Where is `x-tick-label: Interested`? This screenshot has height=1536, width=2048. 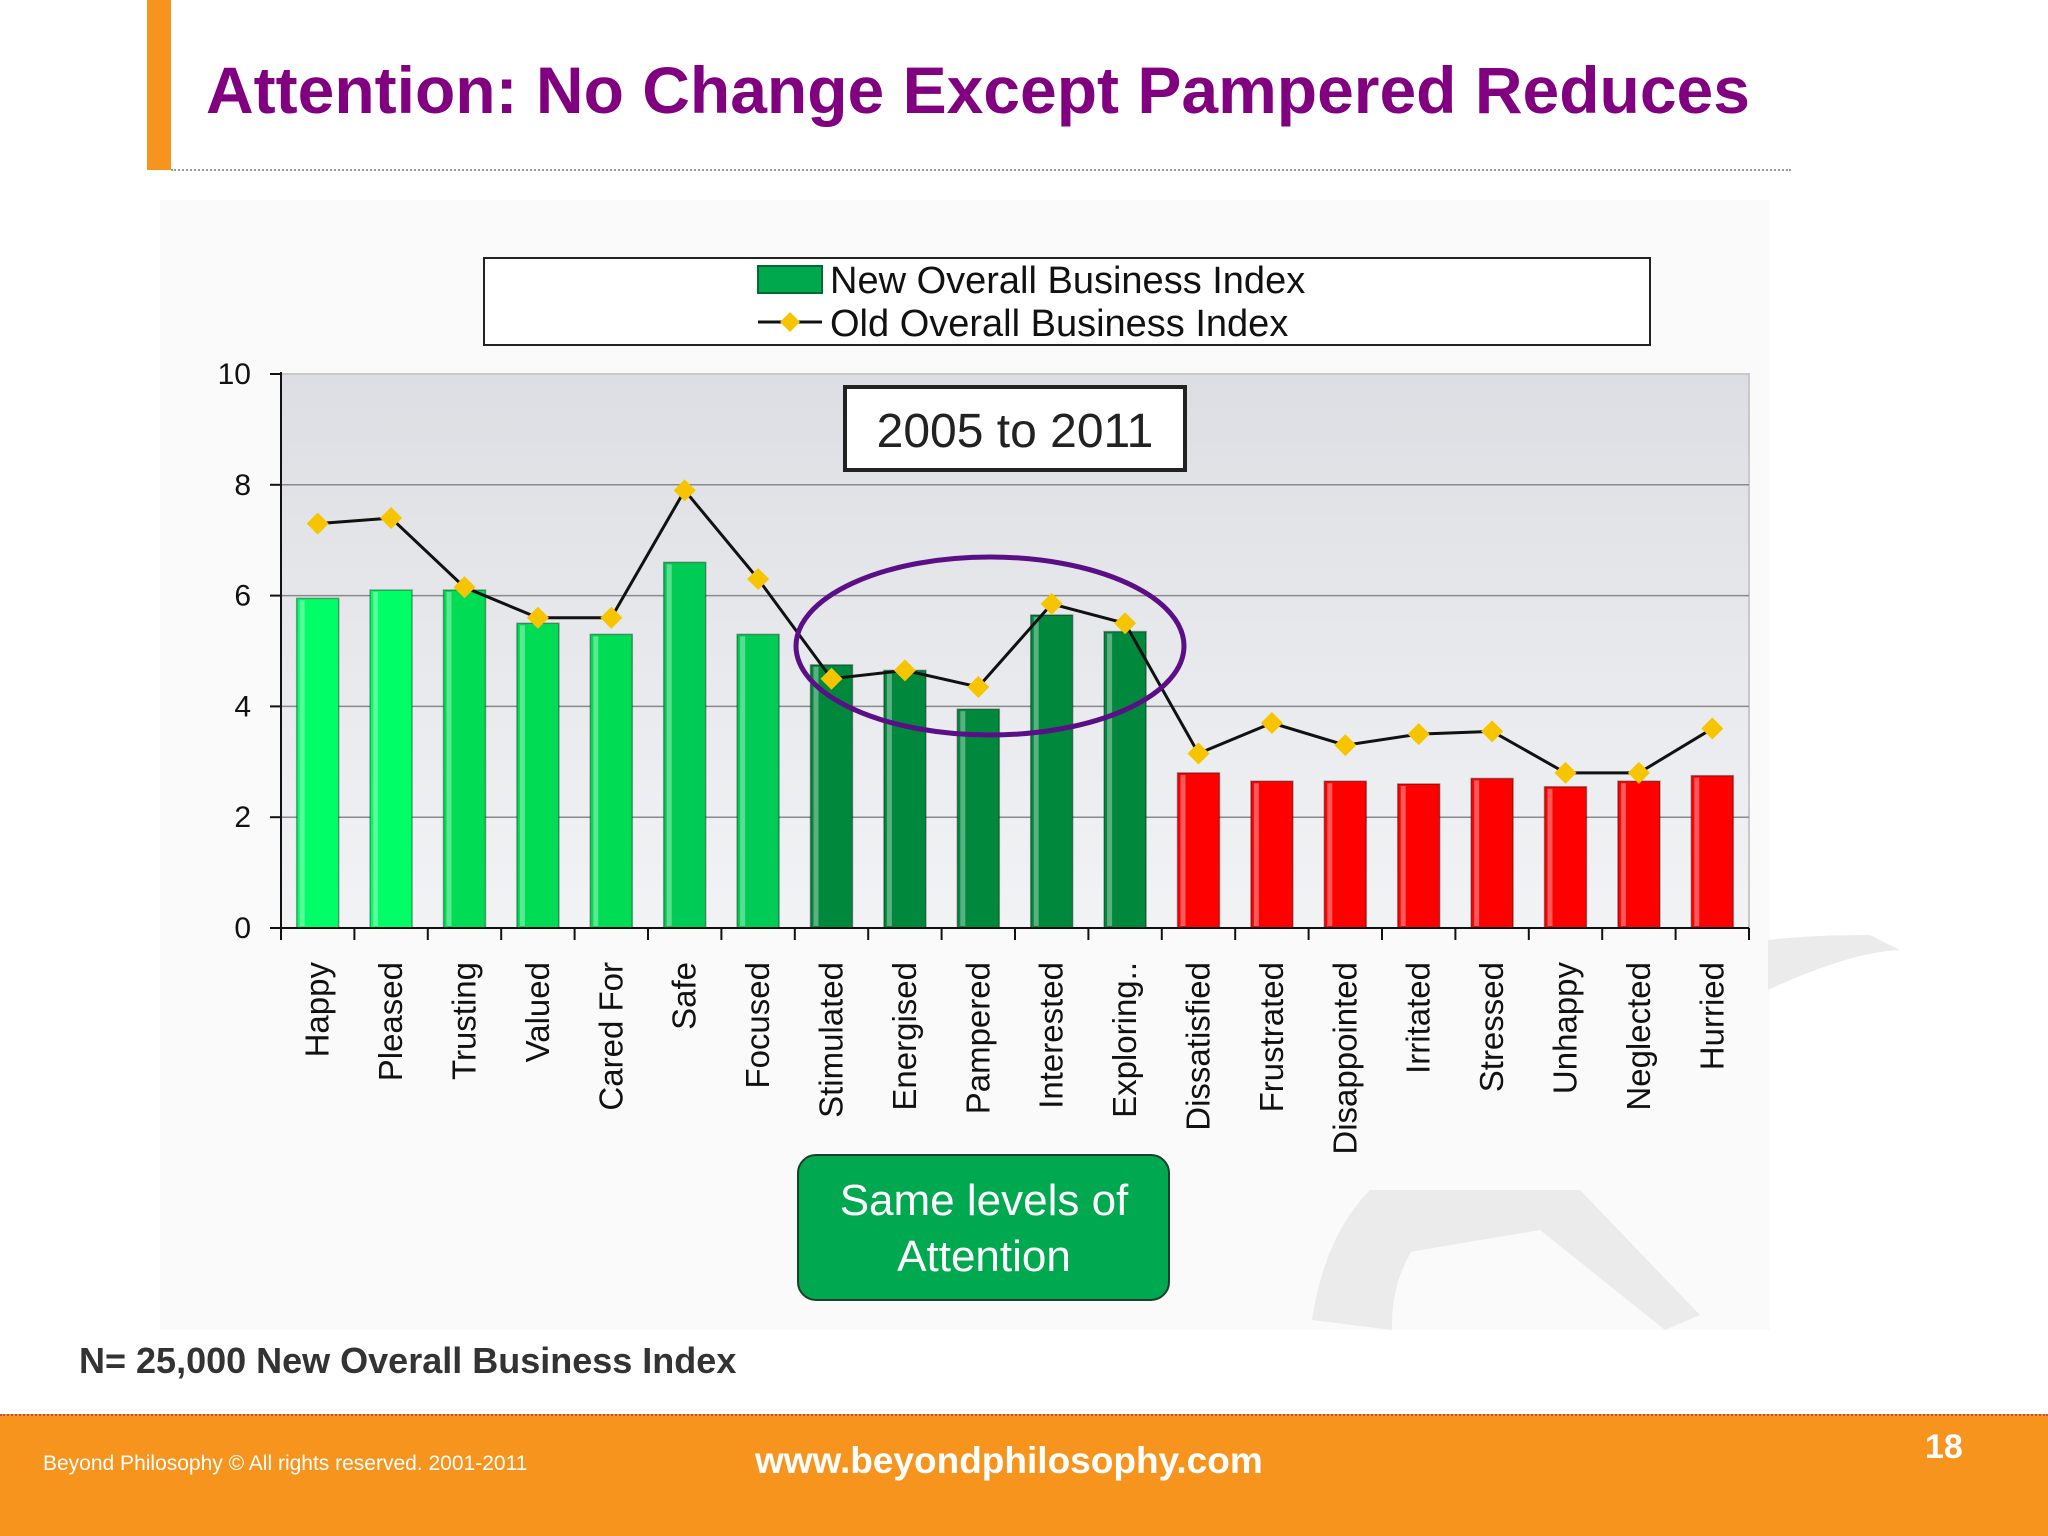
x-tick-label: Interested is located at coordinates (1051, 1035).